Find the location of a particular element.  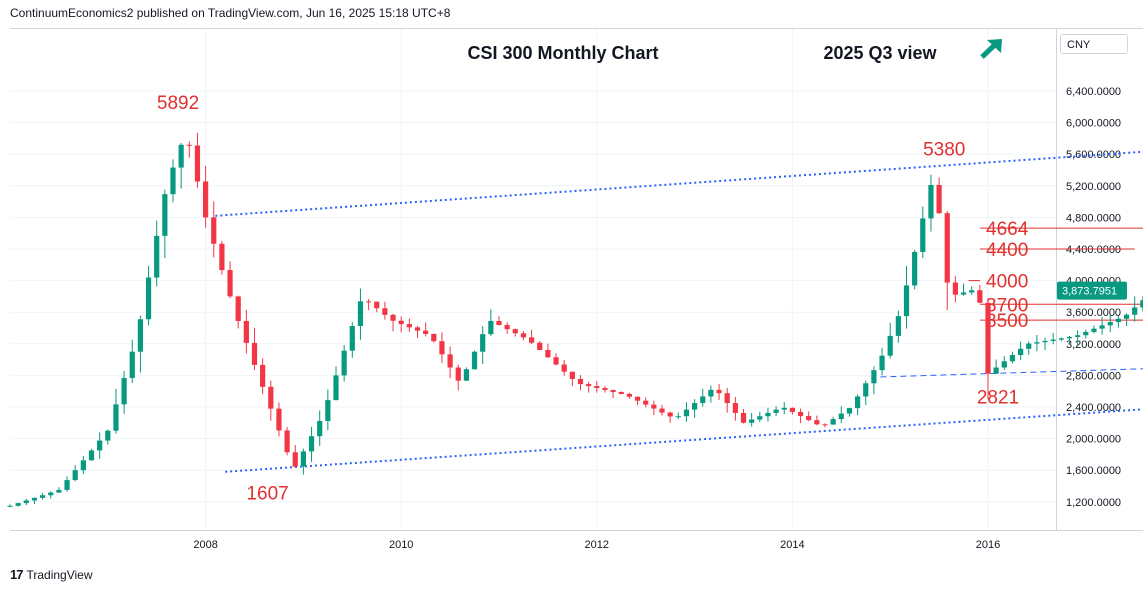

last-price-label: 3,873.7951 is located at coordinates (1089, 292).